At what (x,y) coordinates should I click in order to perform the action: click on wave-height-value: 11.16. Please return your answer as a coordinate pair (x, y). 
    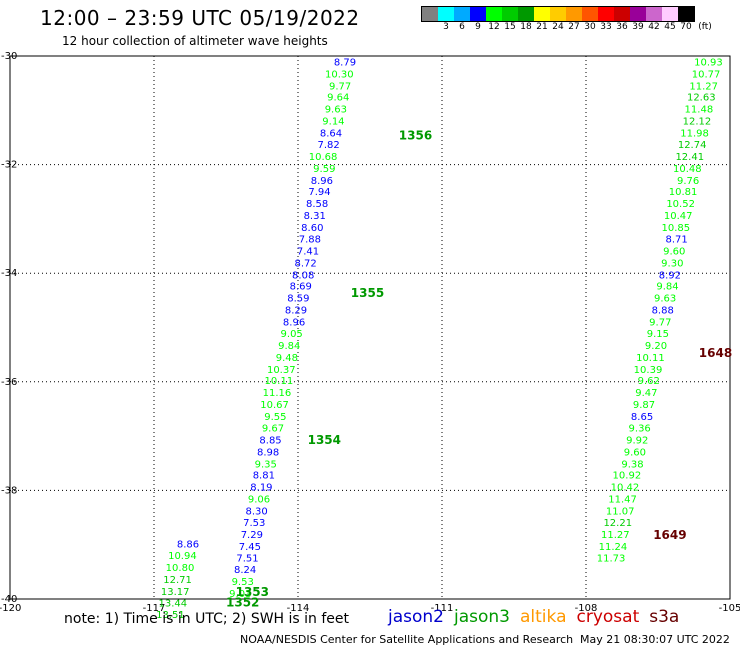
    Looking at the image, I should click on (277, 393).